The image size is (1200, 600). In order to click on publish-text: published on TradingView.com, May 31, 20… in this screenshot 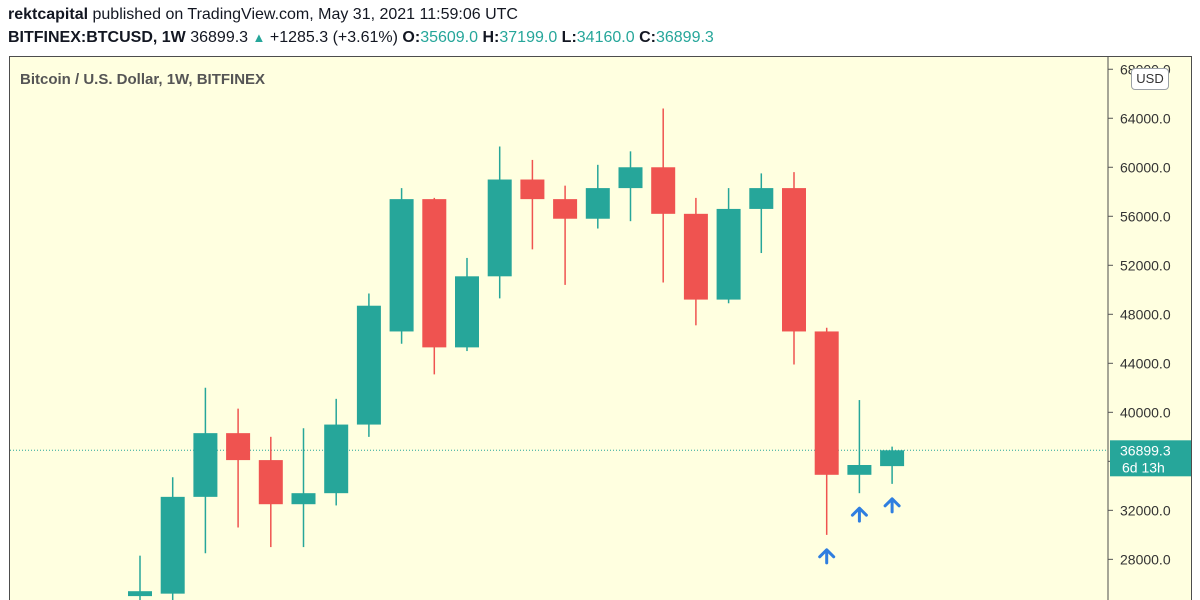, I will do `click(305, 14)`.